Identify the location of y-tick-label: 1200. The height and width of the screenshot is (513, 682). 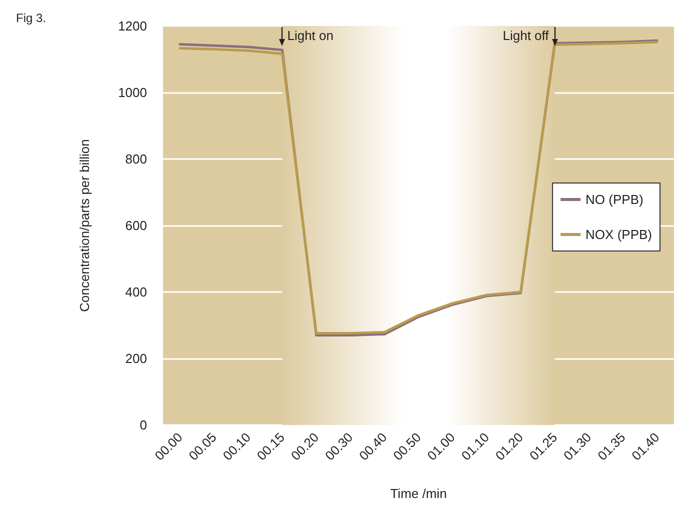
(132, 26).